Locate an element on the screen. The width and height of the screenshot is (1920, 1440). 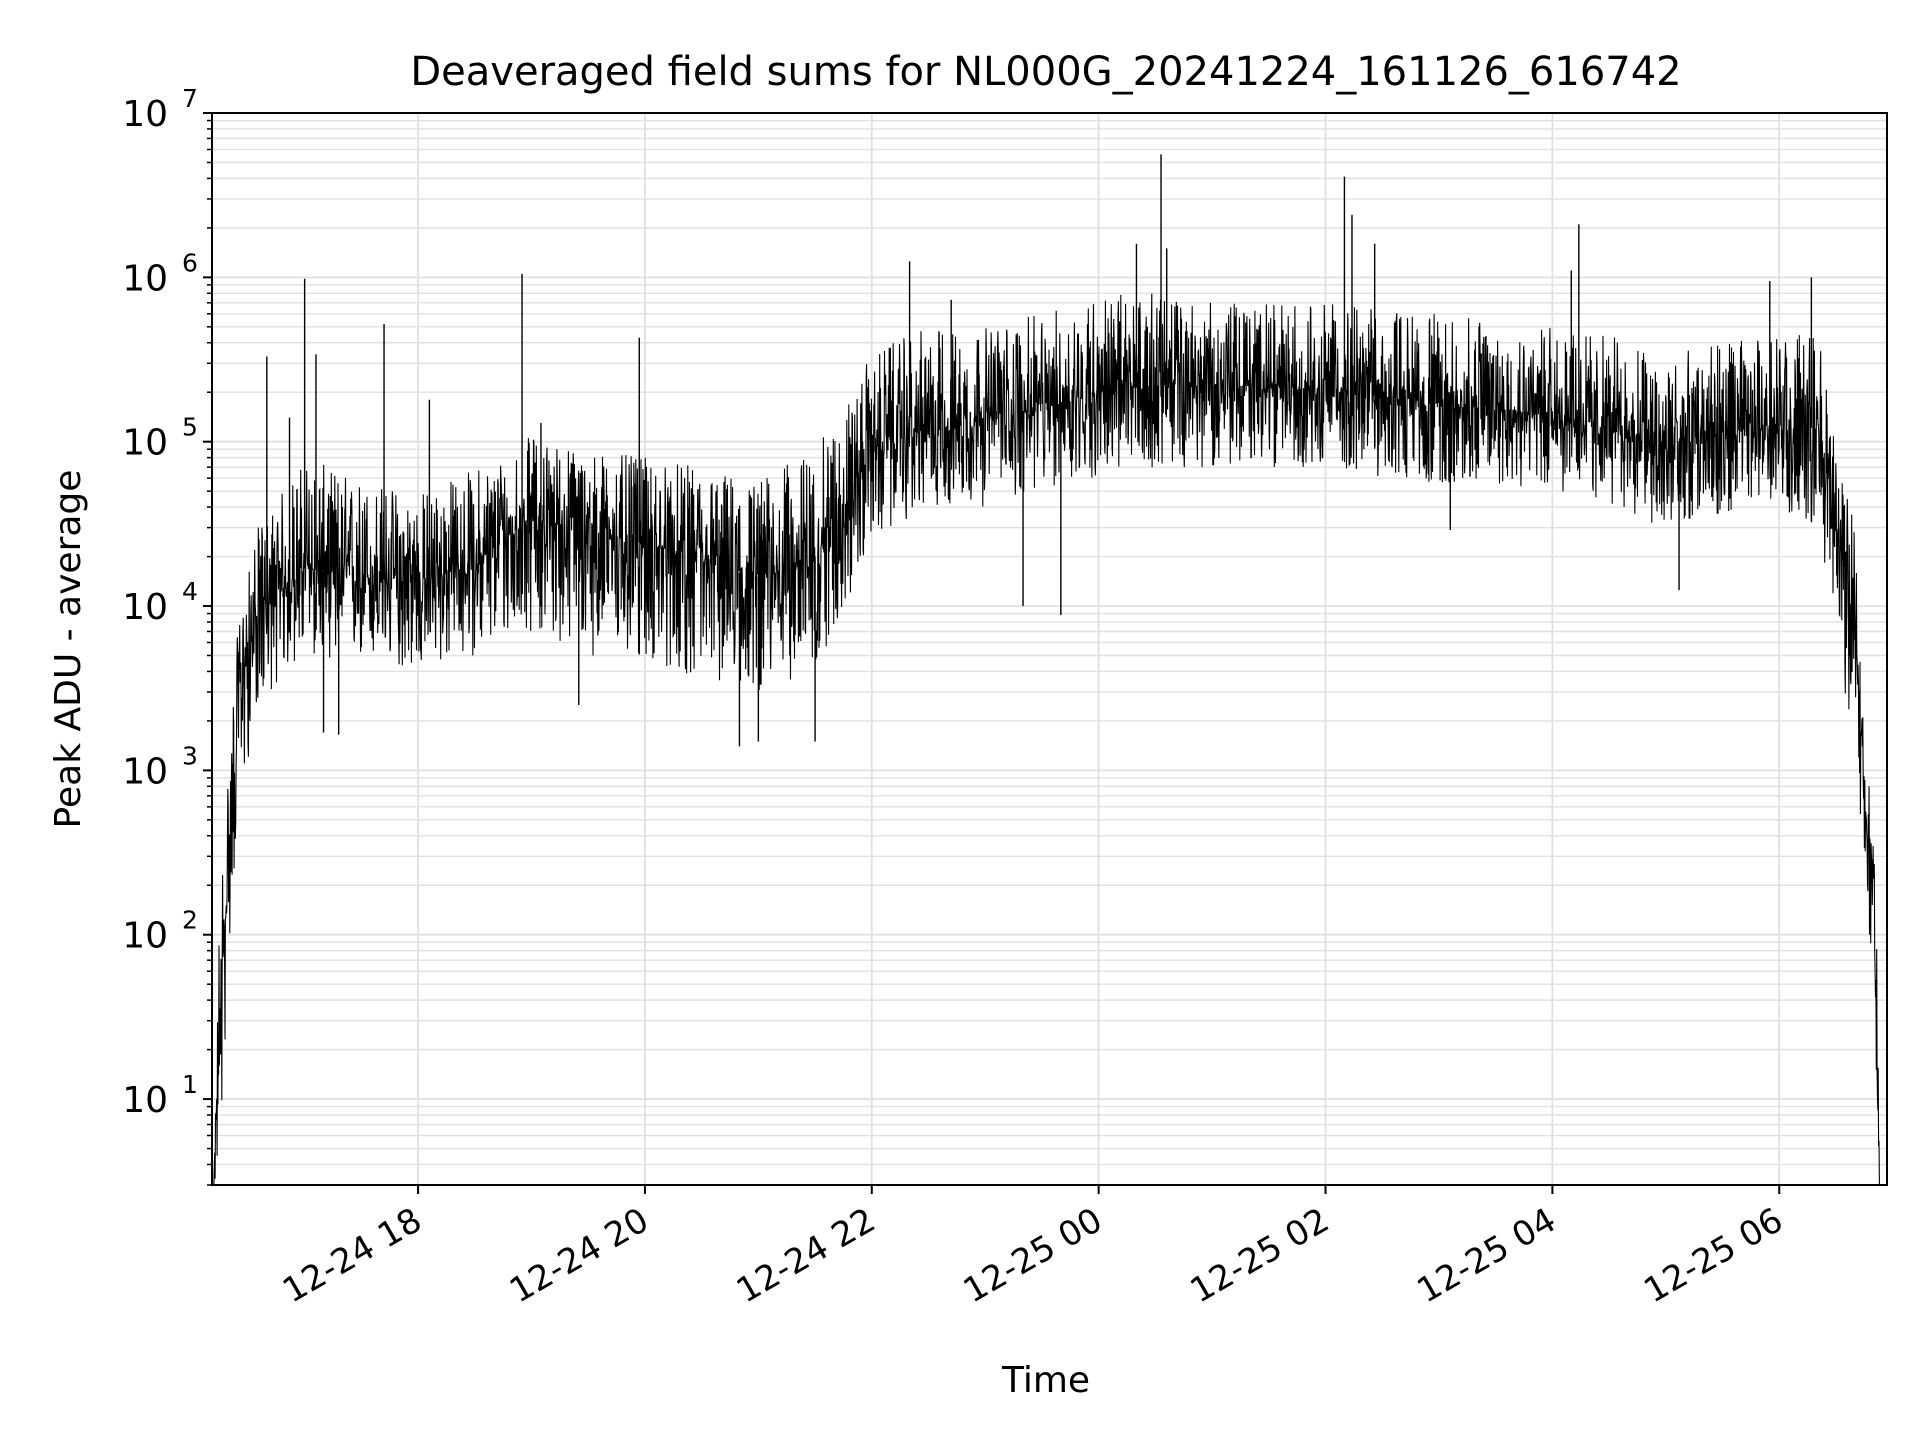
y-tick-label-exponent: 6 is located at coordinates (190, 262).